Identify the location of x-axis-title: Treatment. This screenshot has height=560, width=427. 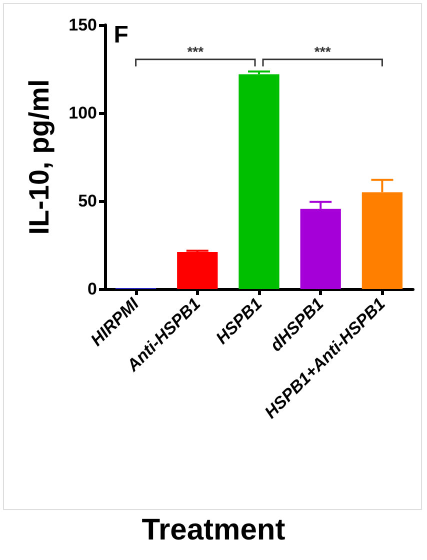
(214, 530).